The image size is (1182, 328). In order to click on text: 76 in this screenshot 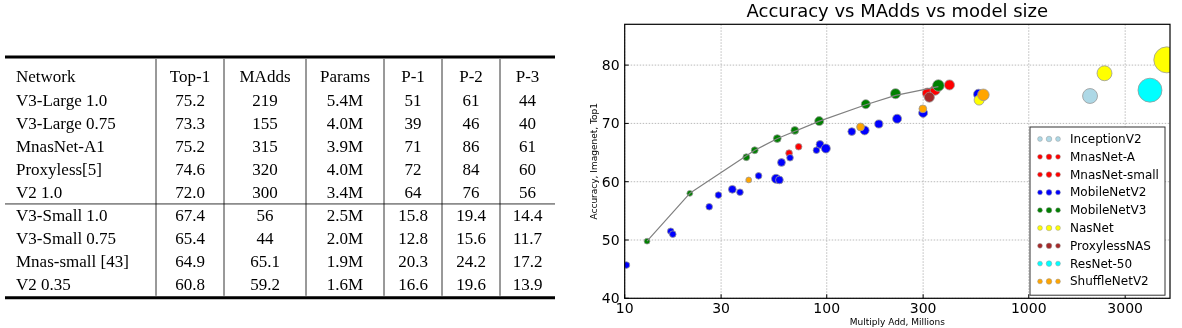, I will do `click(471, 192)`.